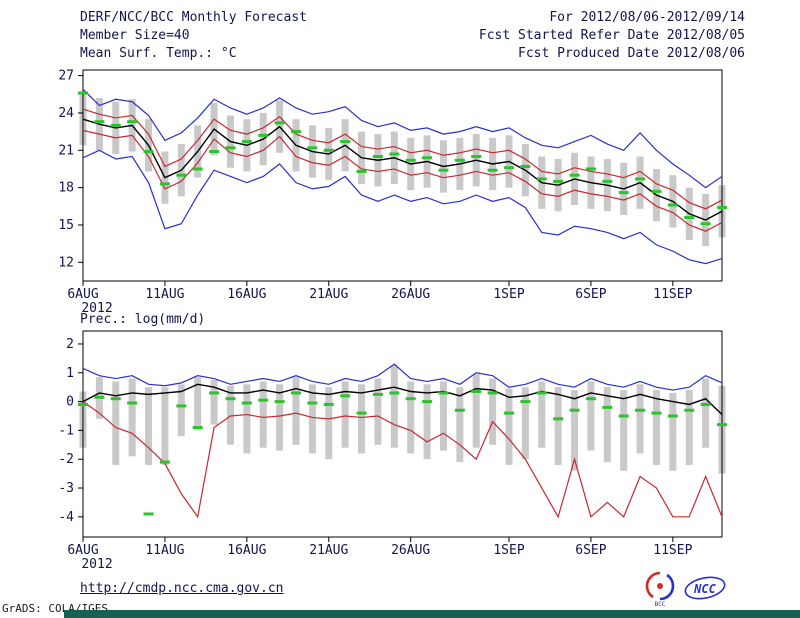 The height and width of the screenshot is (618, 800). I want to click on bcc-logo: BCC, so click(660, 589).